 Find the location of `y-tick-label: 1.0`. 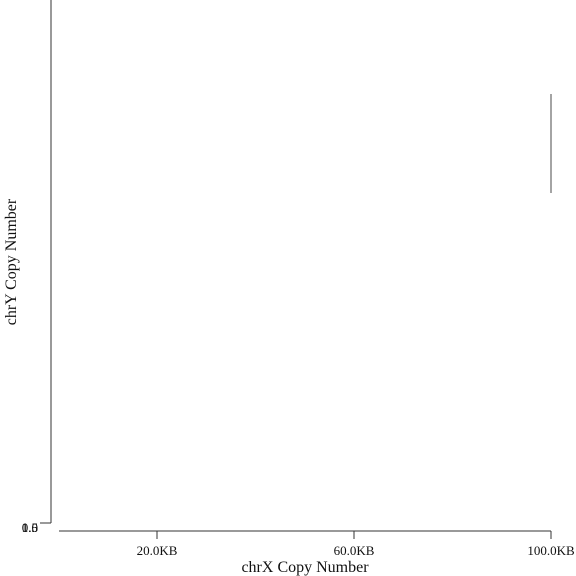

y-tick-label: 1.0 is located at coordinates (30, 527).